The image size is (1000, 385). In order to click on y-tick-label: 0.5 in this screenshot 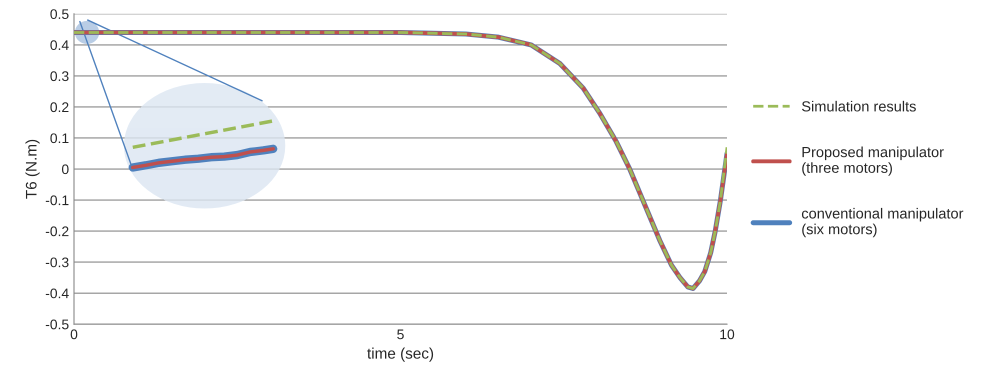, I will do `click(59, 14)`.